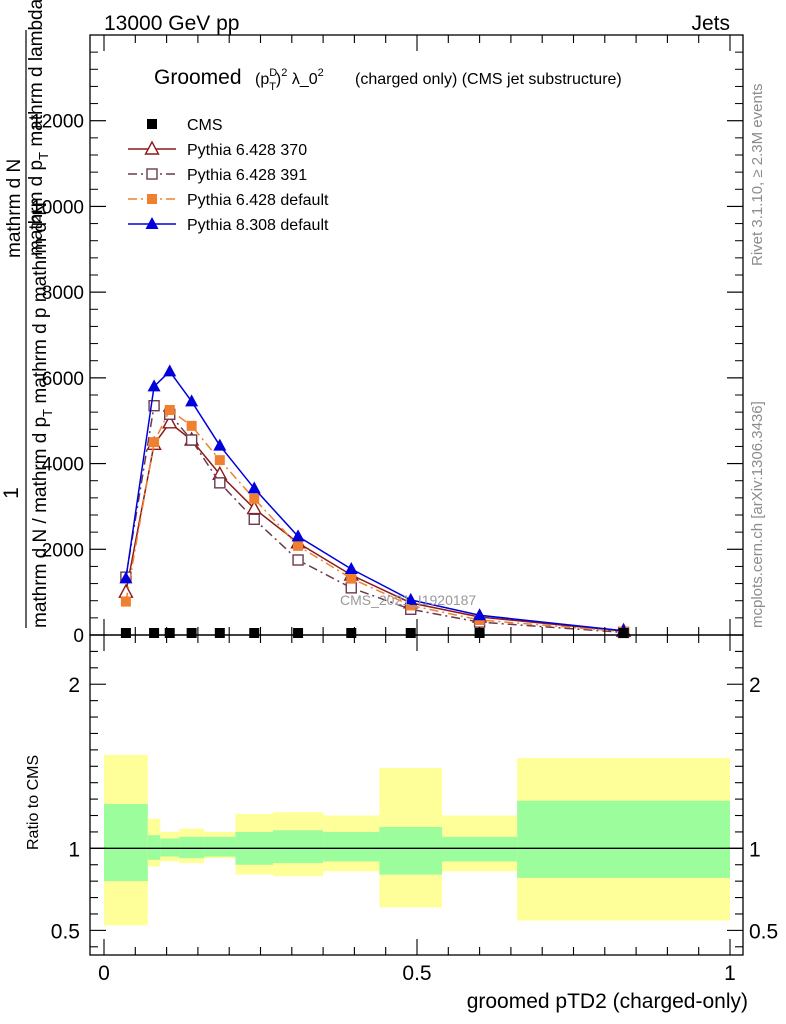  What do you see at coordinates (374, 520) in the screenshot?
I see `series-line` at bounding box center [374, 520].